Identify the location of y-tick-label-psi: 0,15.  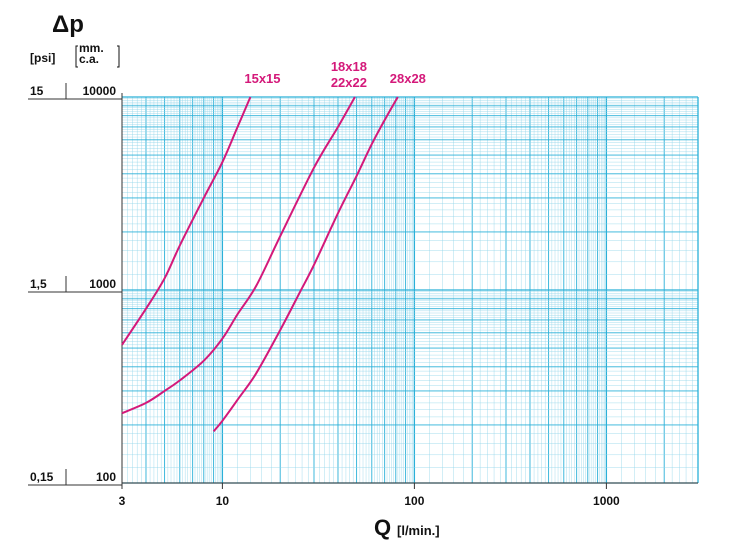
(42, 477).